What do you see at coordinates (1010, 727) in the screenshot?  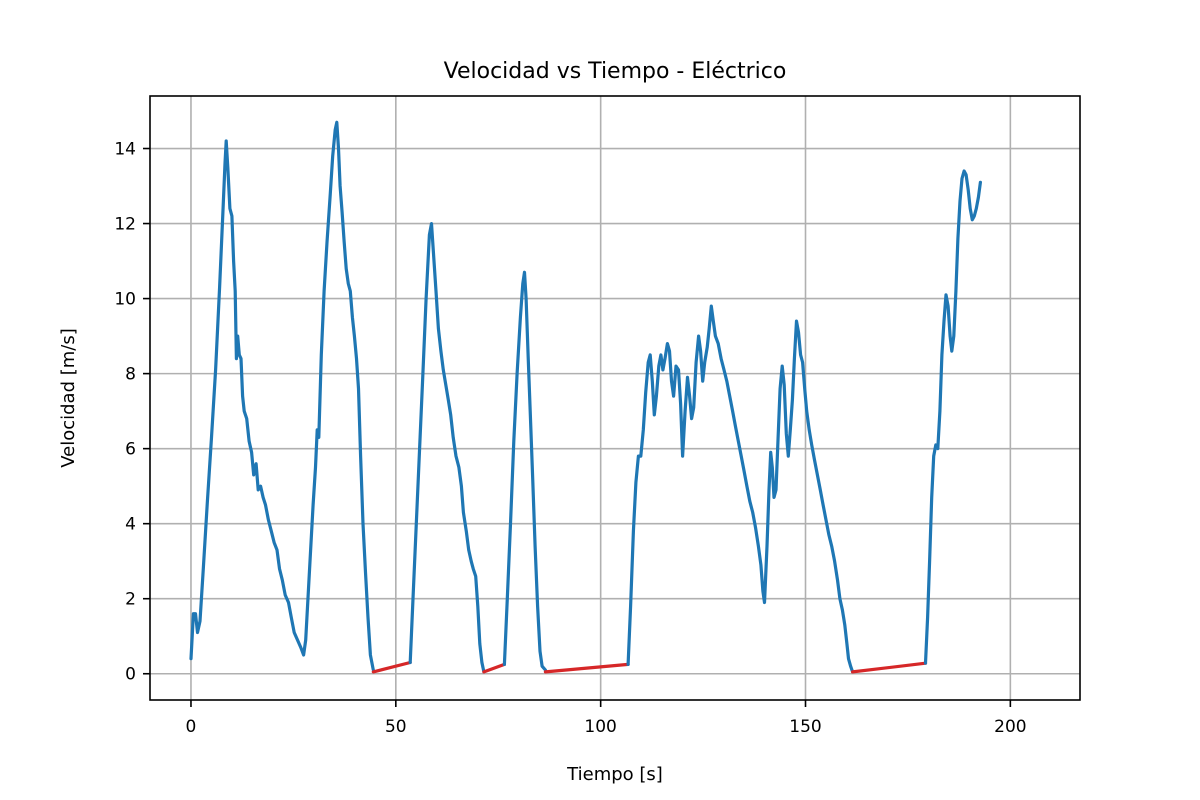 I see `x-tick-label: 200` at bounding box center [1010, 727].